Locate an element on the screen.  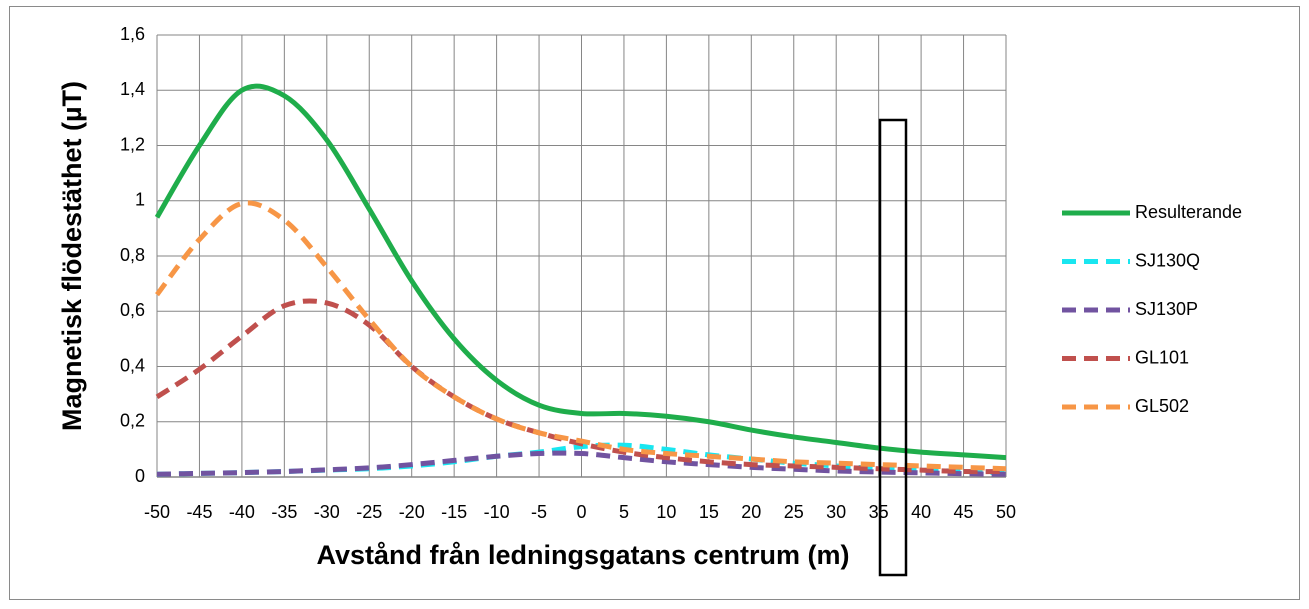
x-tick-label: -10 is located at coordinates (497, 512).